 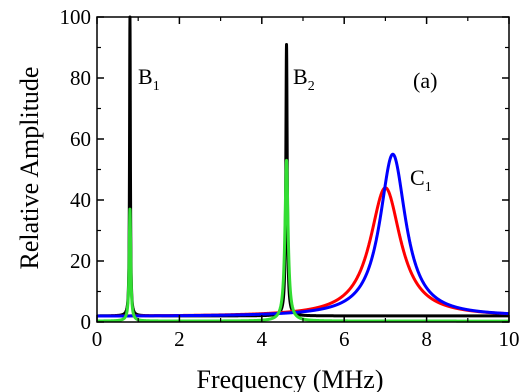 I want to click on annotation-b1-subscript: 1, so click(x=156, y=86).